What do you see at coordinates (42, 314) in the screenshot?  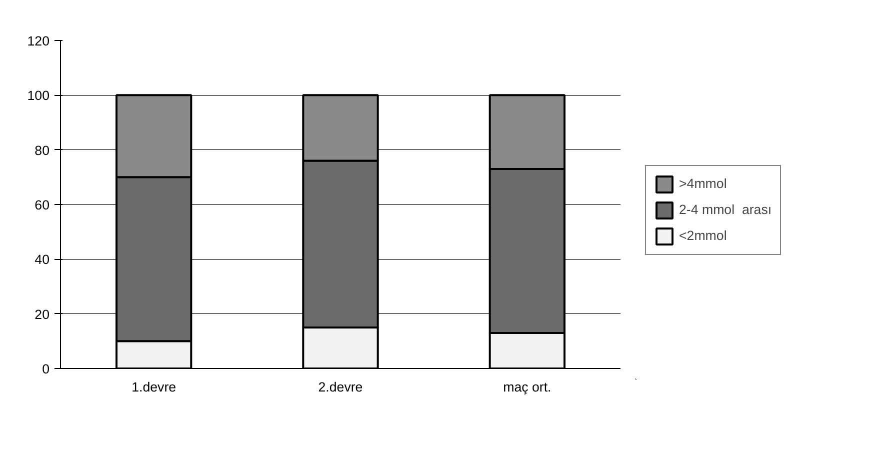 I see `y-tick-label: 20` at bounding box center [42, 314].